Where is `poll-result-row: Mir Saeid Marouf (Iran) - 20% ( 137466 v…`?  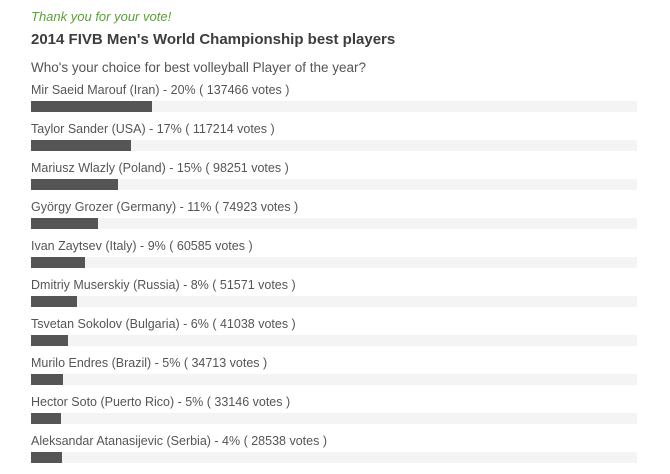
poll-result-row: Mir Saeid Marouf (Iran) - 20% ( 137466 v… is located at coordinates (335, 101).